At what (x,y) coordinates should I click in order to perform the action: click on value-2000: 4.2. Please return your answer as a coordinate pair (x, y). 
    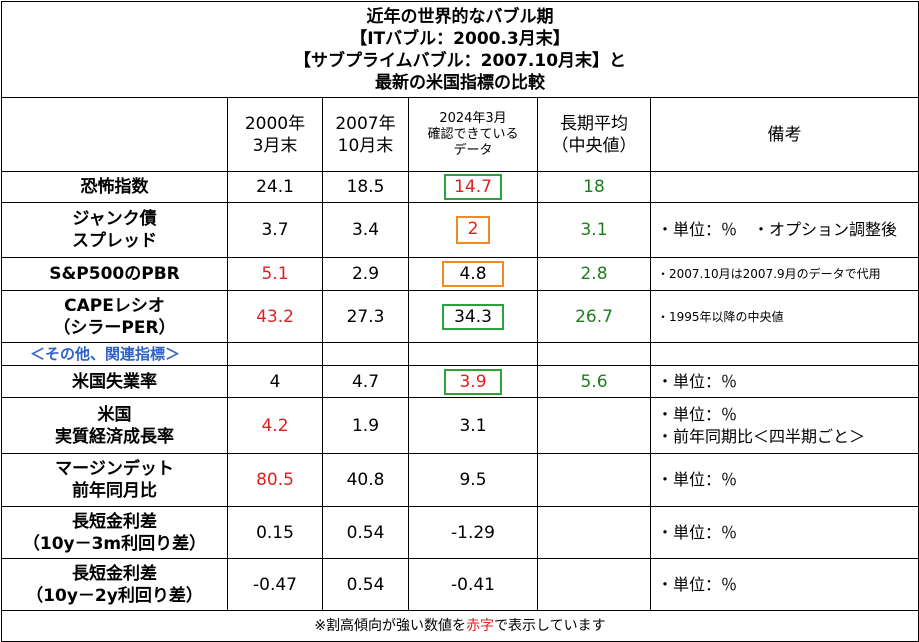
    Looking at the image, I should click on (275, 425).